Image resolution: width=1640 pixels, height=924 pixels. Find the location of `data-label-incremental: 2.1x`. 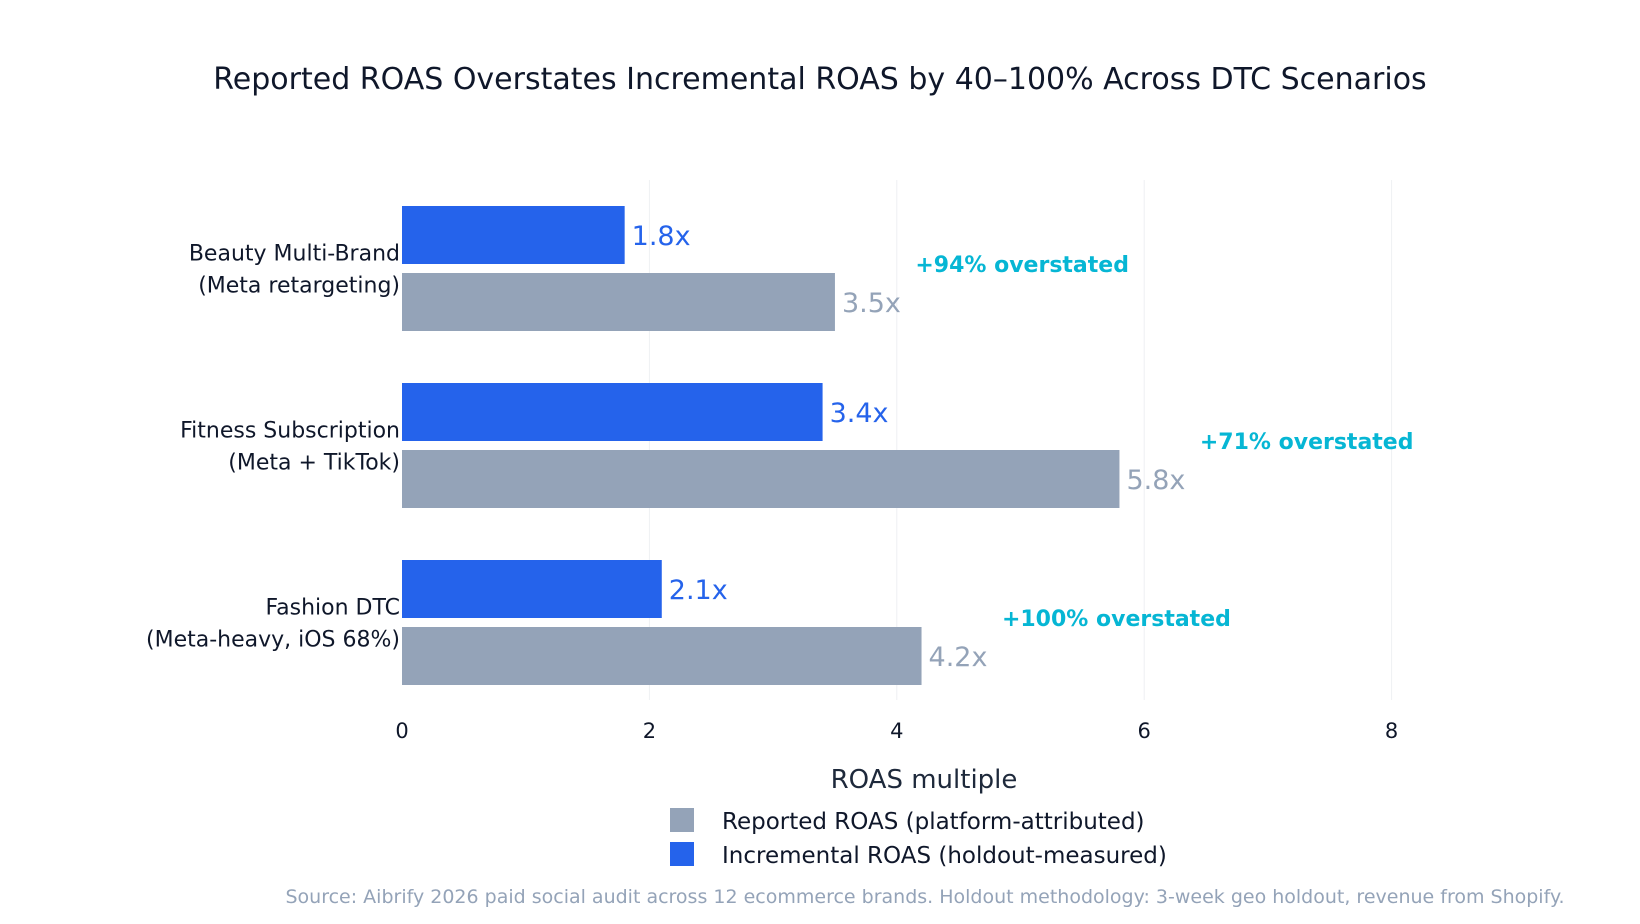

data-label-incremental: 2.1x is located at coordinates (698, 590).